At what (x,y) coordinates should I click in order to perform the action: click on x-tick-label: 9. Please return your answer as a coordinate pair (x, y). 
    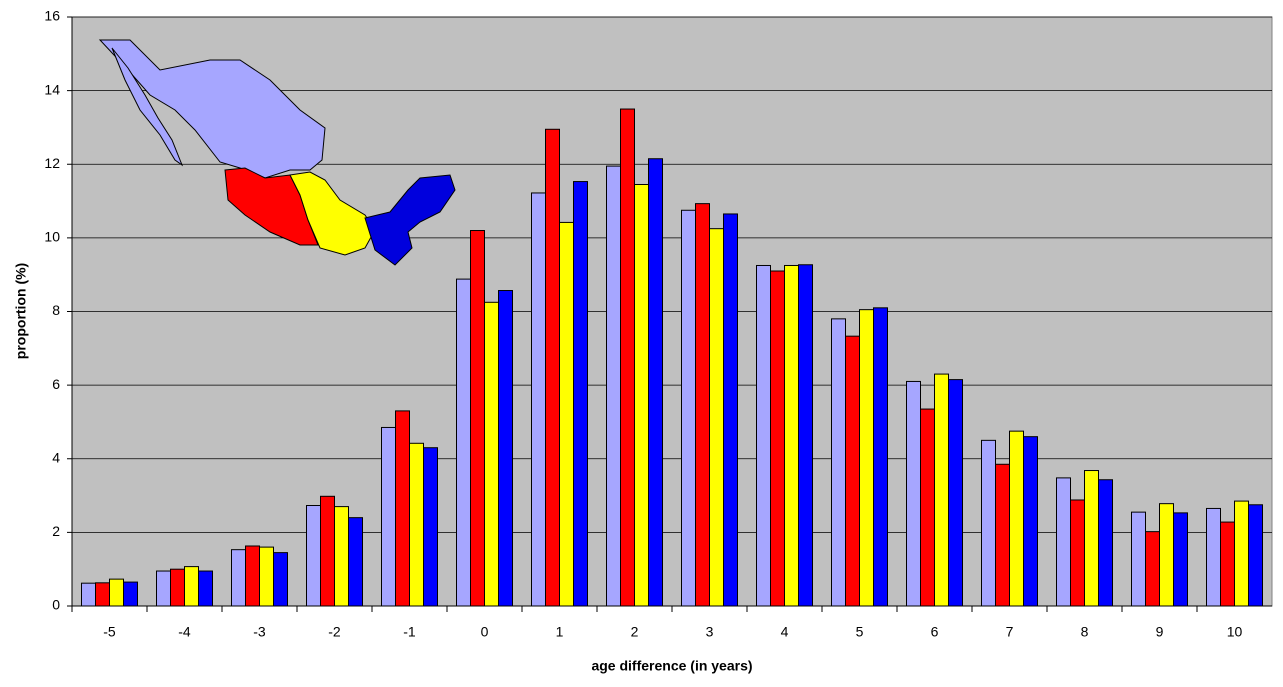
    Looking at the image, I should click on (1160, 632).